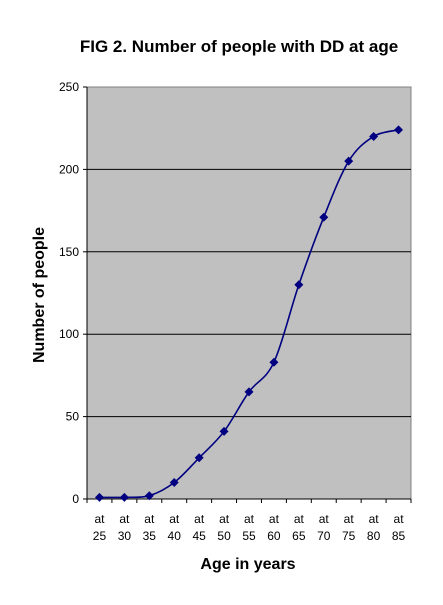 Image resolution: width=443 pixels, height=605 pixels. What do you see at coordinates (324, 536) in the screenshot?
I see `x-tick-label: 70` at bounding box center [324, 536].